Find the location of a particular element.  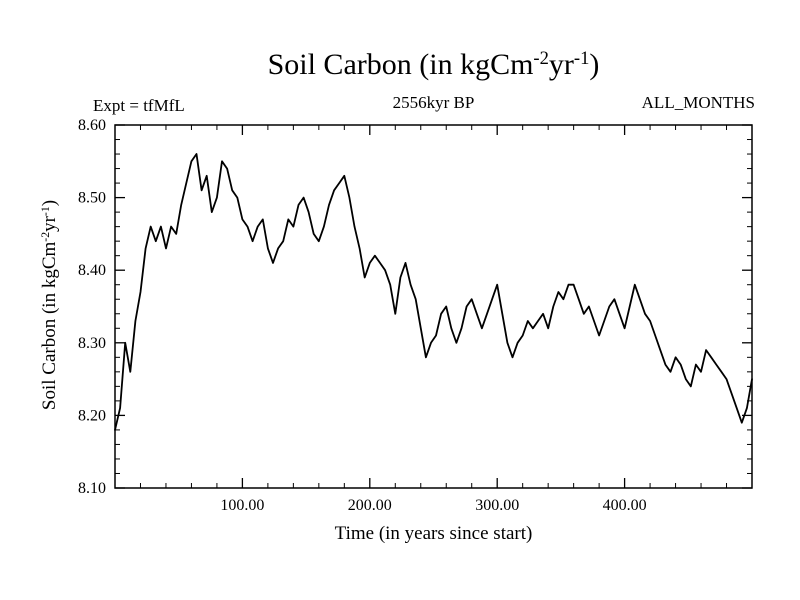

chart-subtitle: 2556kyr BP is located at coordinates (433, 102).